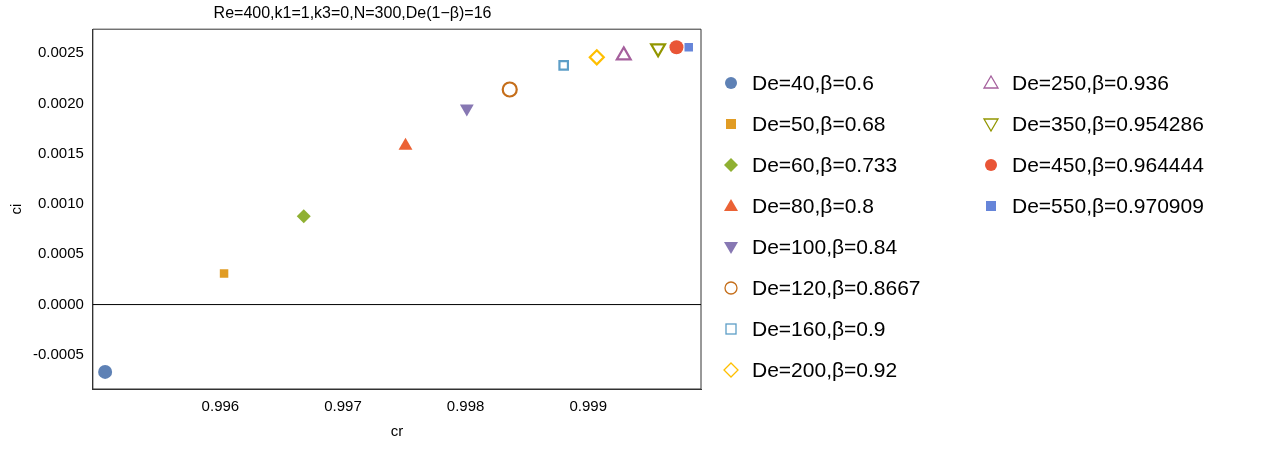 This screenshot has height=449, width=1279. What do you see at coordinates (825, 369) in the screenshot?
I see `legend-label: De=200,β=0.92` at bounding box center [825, 369].